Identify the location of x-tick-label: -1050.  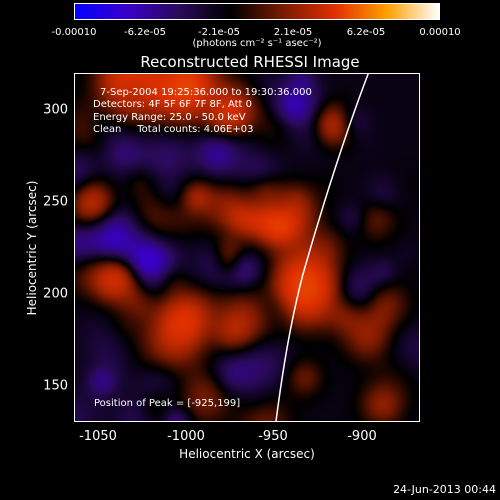
(98, 436).